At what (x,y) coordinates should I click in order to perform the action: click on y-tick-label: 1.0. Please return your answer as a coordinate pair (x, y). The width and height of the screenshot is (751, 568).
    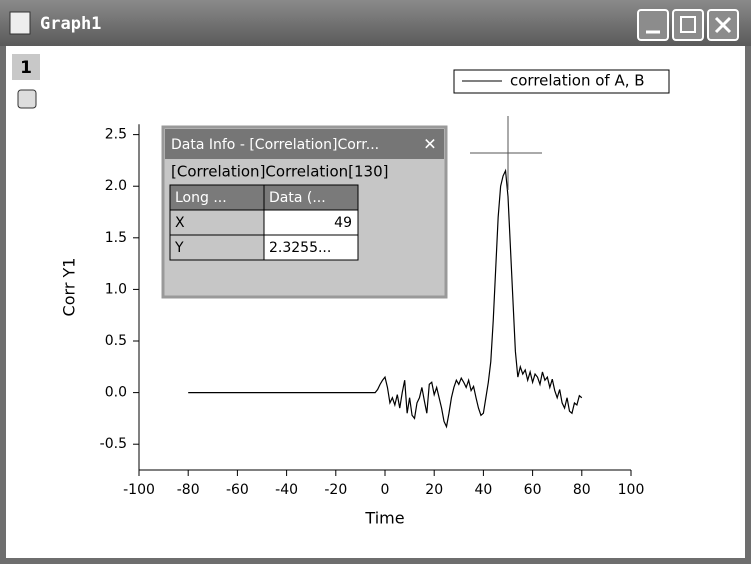
    Looking at the image, I should click on (116, 289).